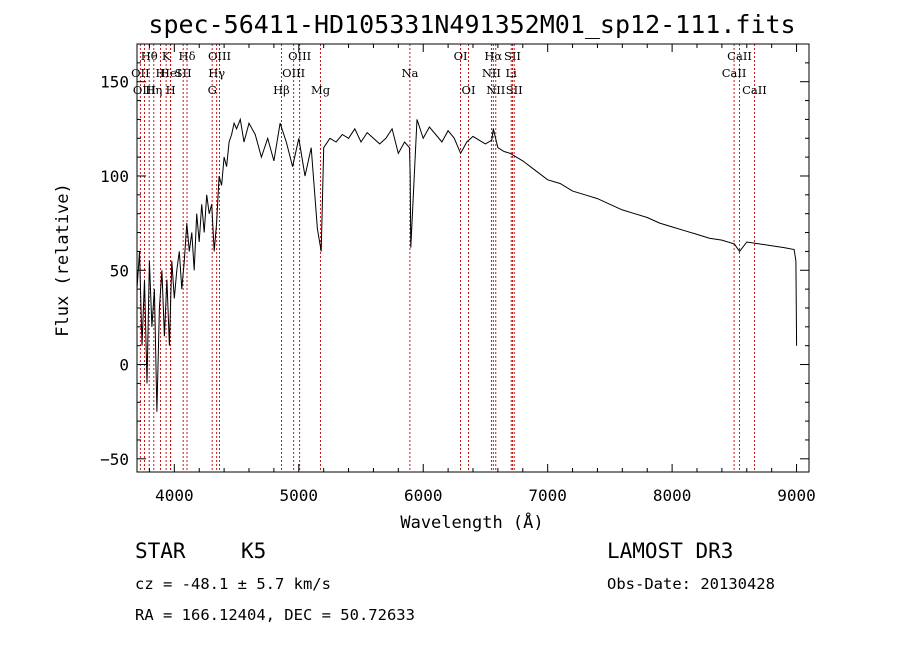  I want to click on object-class: STAR, so click(160, 551).